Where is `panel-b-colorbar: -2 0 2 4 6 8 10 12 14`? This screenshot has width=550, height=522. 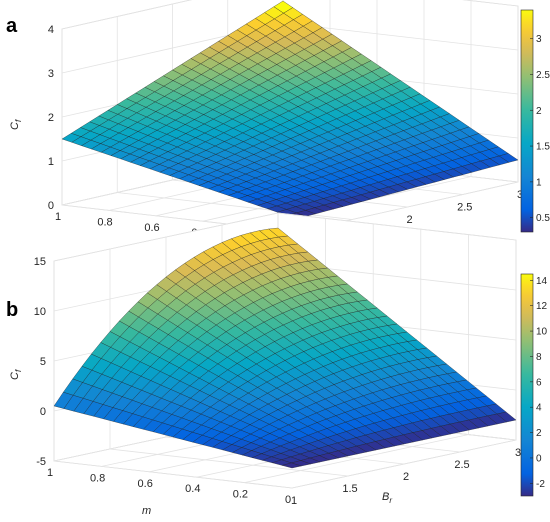 panel-b-colorbar: -2 0 2 4 6 8 10 12 14 is located at coordinates (534, 385).